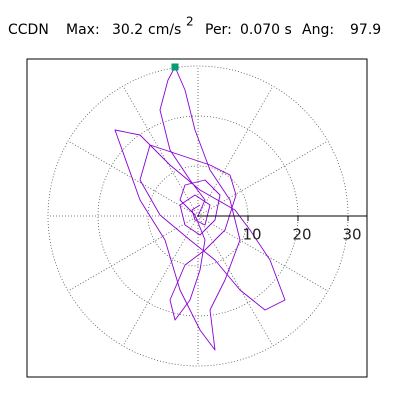 The image size is (400, 400). What do you see at coordinates (190, 22) in the screenshot?
I see `max-unit-exp: 2` at bounding box center [190, 22].